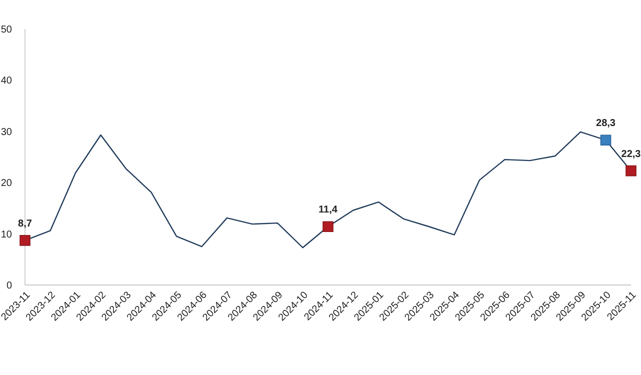  Describe the element at coordinates (6, 234) in the screenshot. I see `y-tick-label: 10` at that location.